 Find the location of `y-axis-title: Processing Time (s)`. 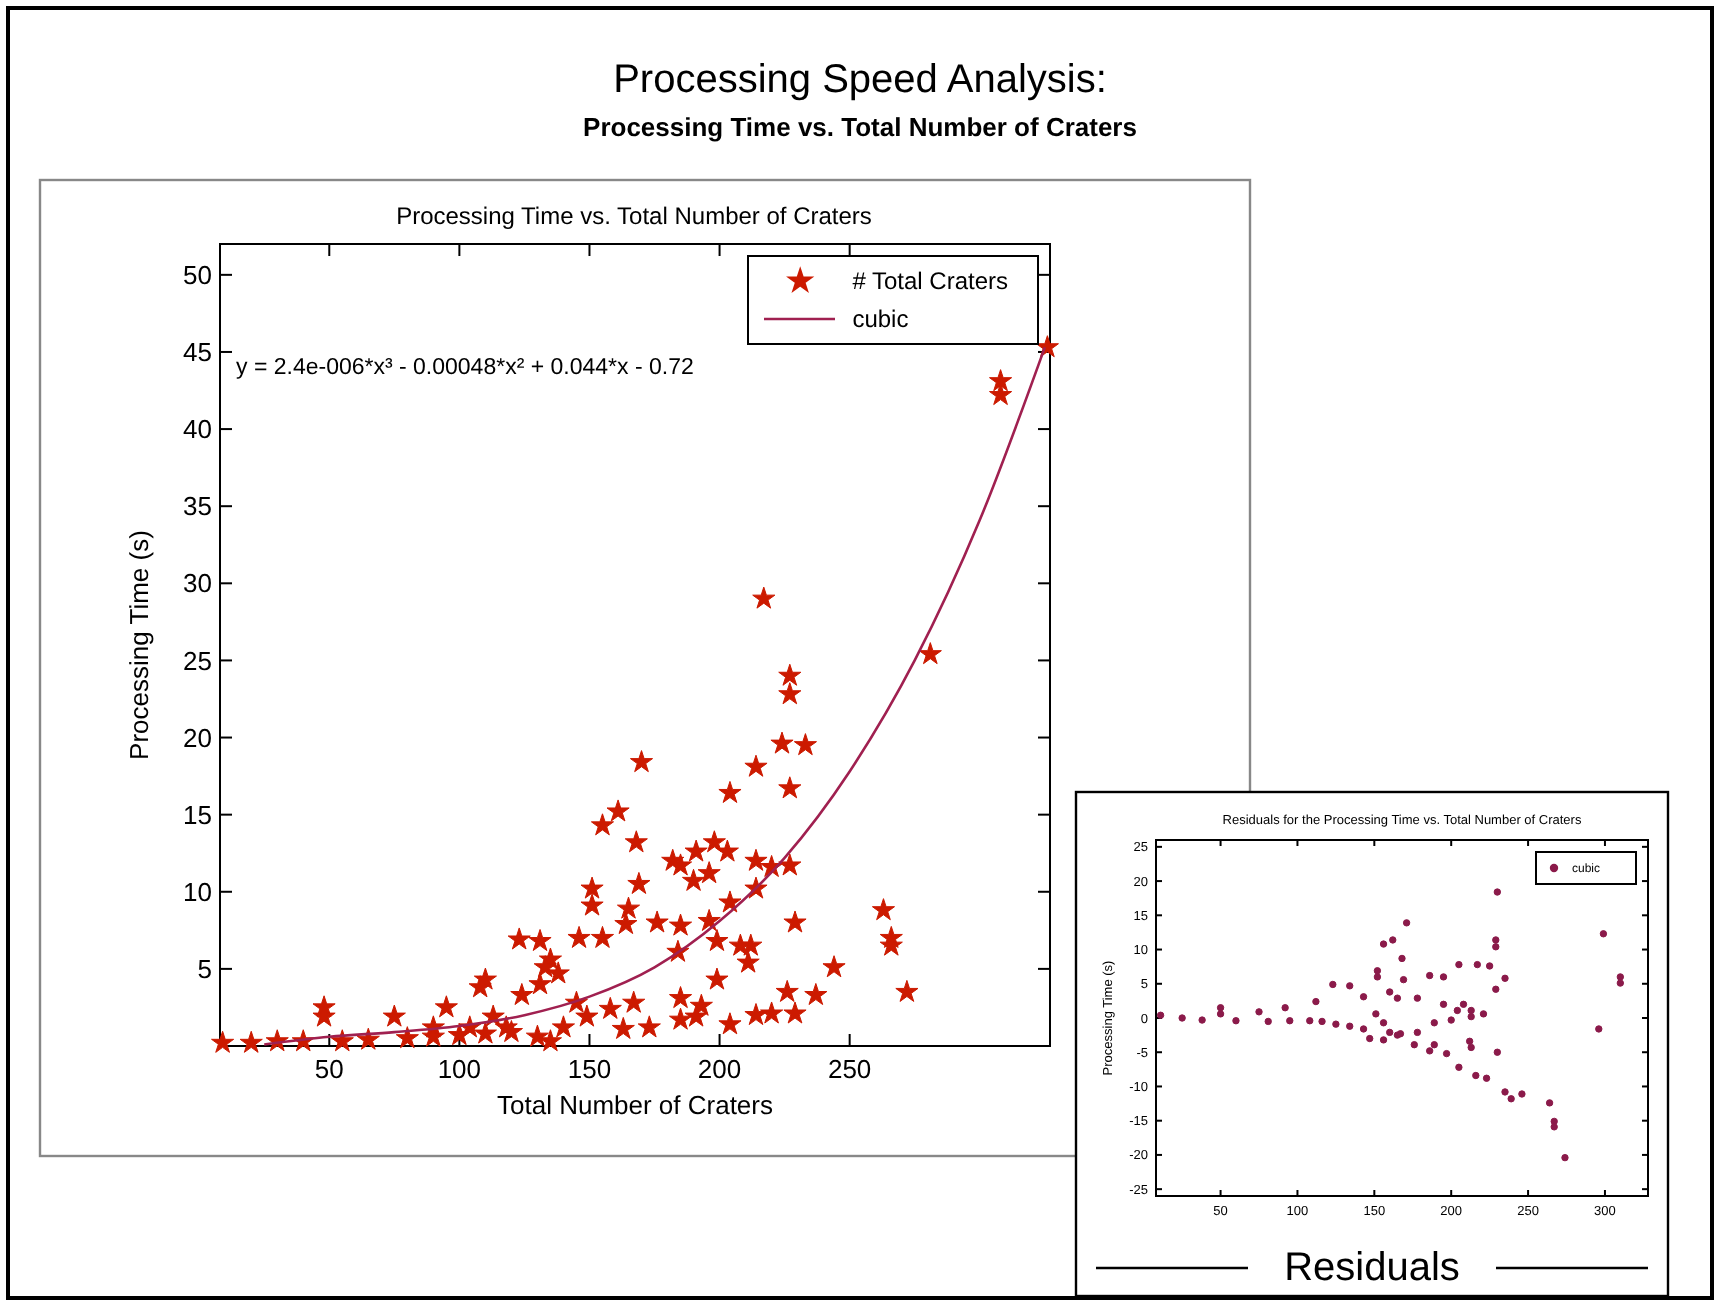

y-axis-title: Processing Time (s) is located at coordinates (139, 645).